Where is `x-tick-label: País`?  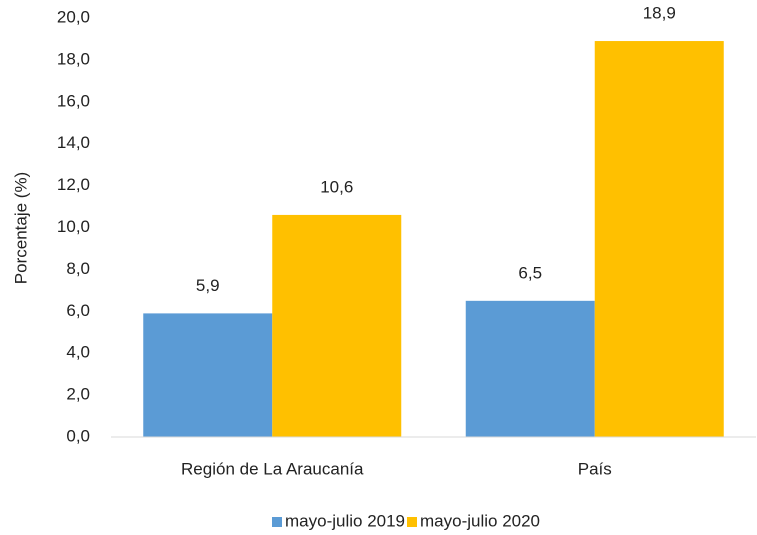
x-tick-label: País is located at coordinates (595, 468).